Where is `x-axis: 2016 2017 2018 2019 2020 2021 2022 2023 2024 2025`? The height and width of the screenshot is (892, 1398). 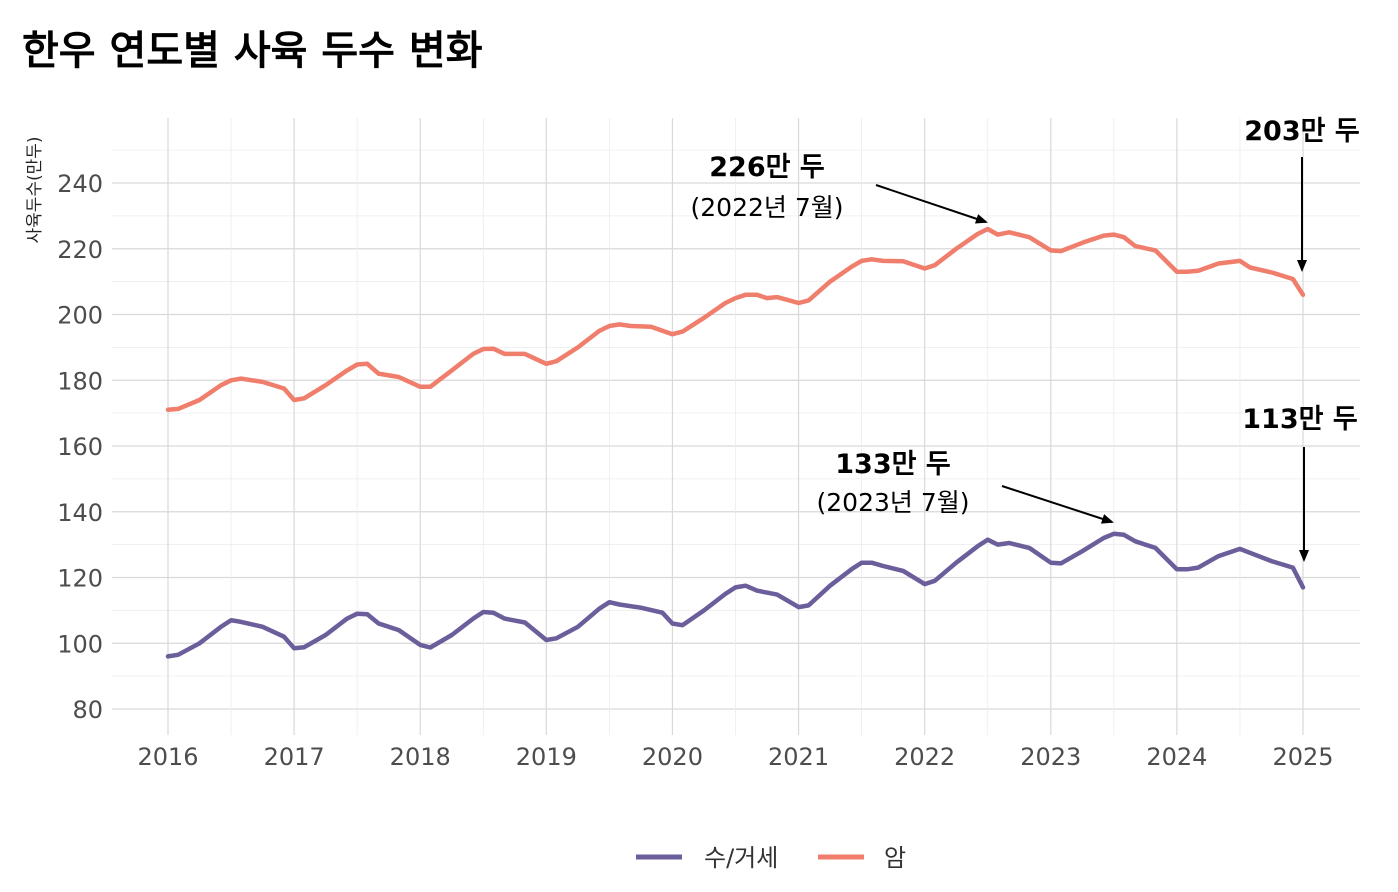 x-axis: 2016 2017 2018 2019 2020 2021 2022 2023 2024 2025 is located at coordinates (735, 757).